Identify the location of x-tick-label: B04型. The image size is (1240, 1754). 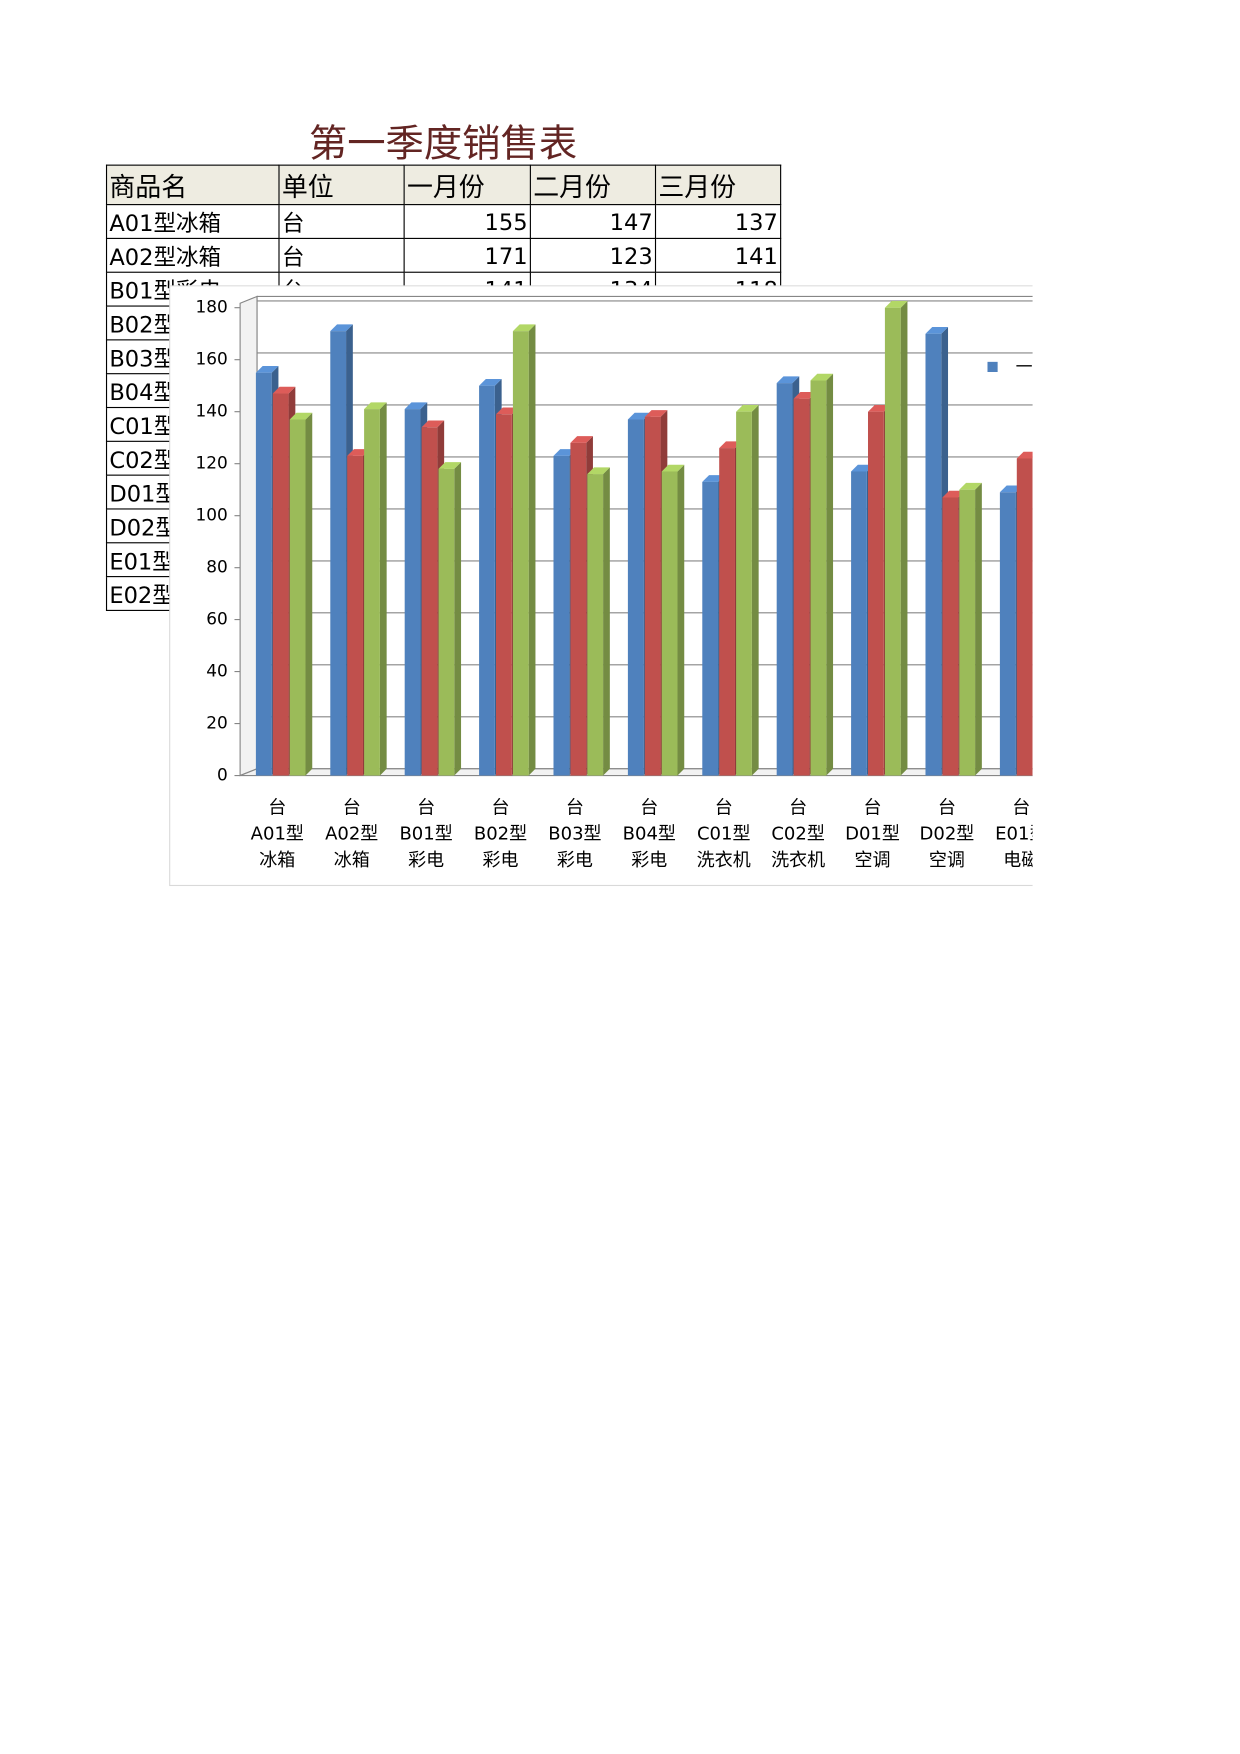
(649, 834).